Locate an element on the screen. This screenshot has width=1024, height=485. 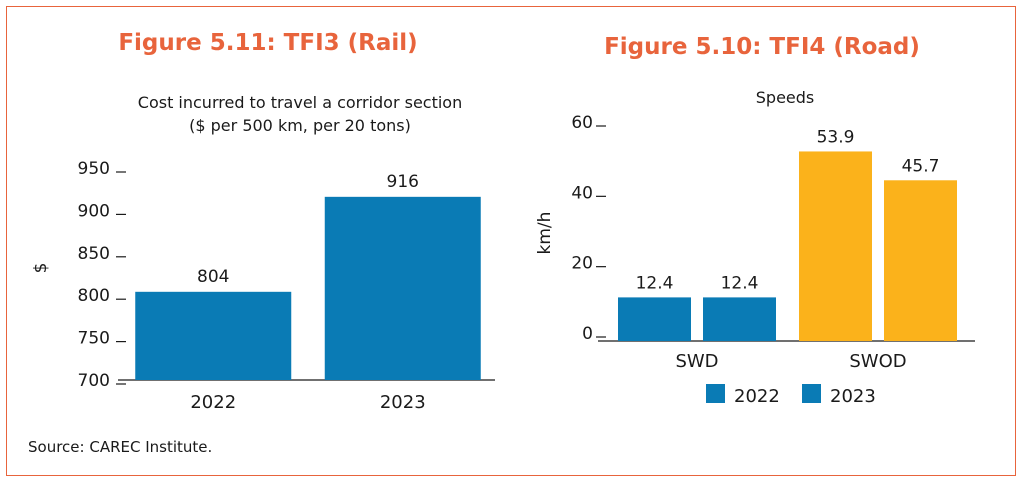
rail-y-tick-label: 800 is located at coordinates (94, 296).